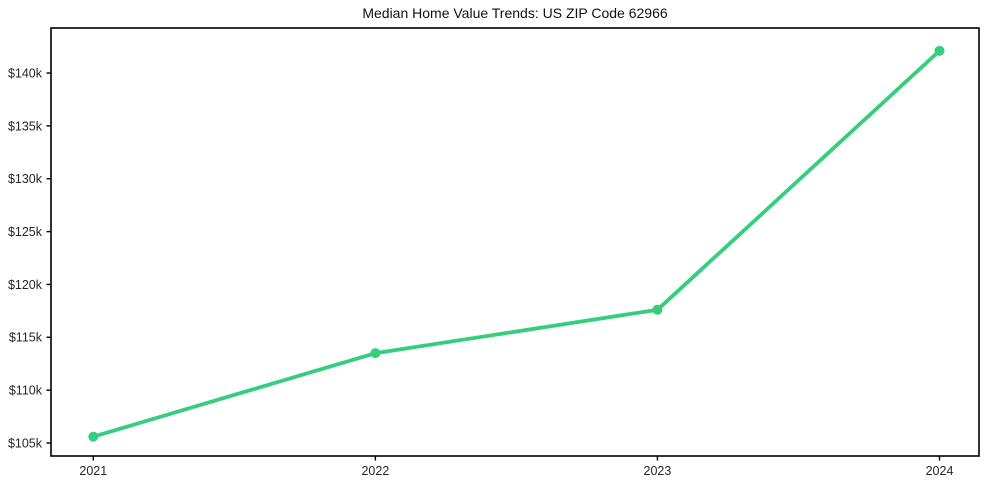 Image resolution: width=990 pixels, height=490 pixels. What do you see at coordinates (25, 443) in the screenshot?
I see `y-tick-label: $105k` at bounding box center [25, 443].